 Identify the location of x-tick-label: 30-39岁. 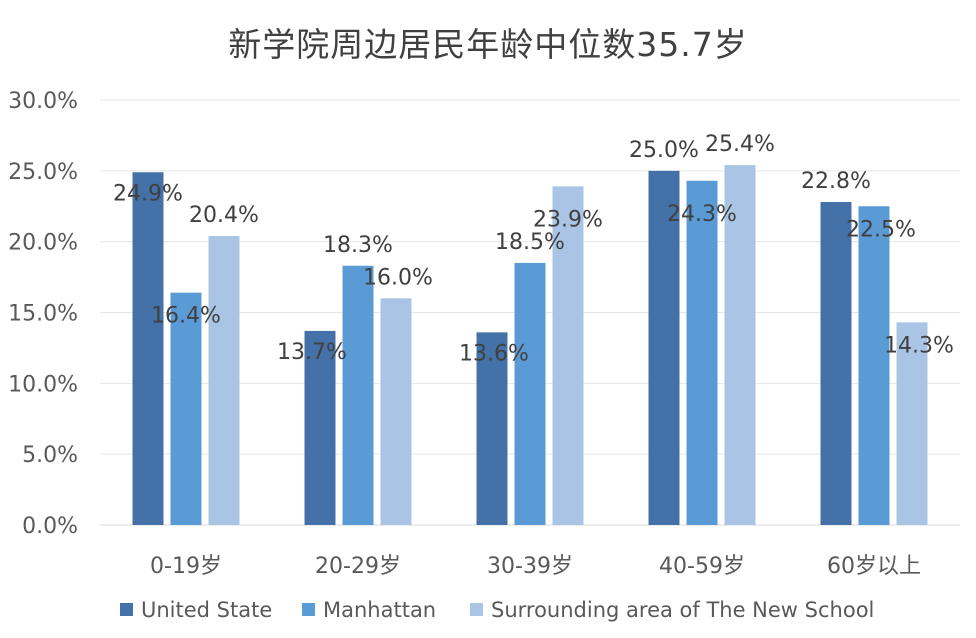
(530, 566).